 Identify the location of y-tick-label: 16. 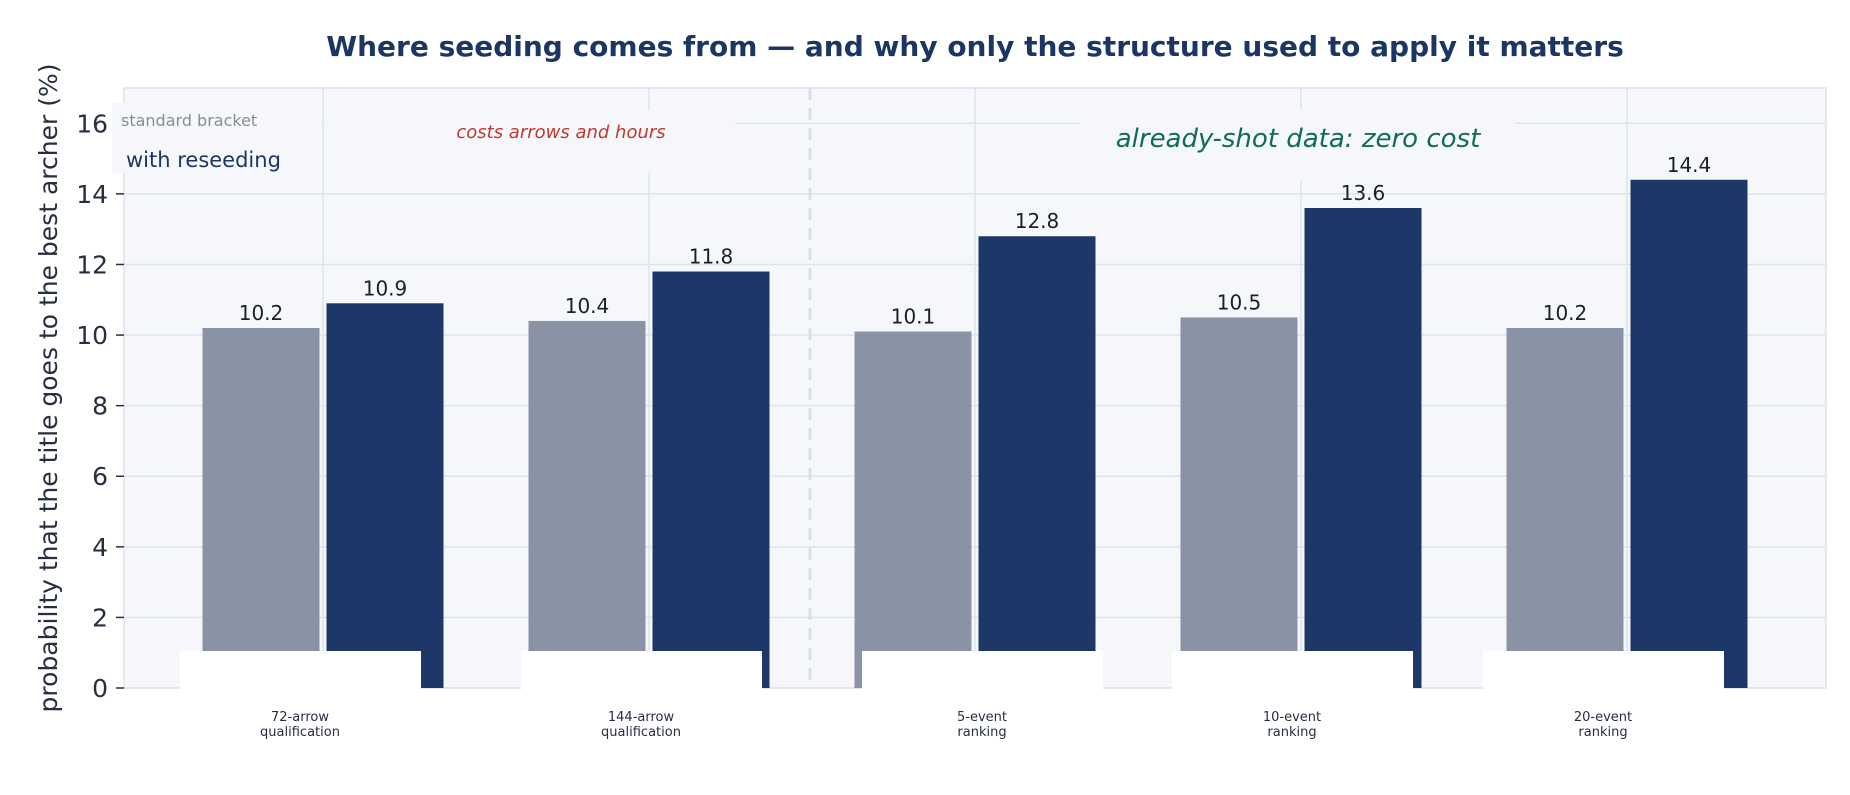
(92, 123).